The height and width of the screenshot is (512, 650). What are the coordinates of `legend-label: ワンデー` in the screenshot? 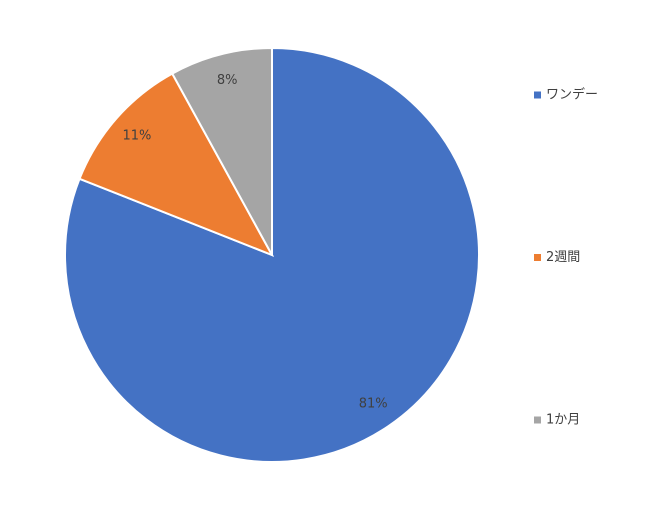 It's located at (572, 95).